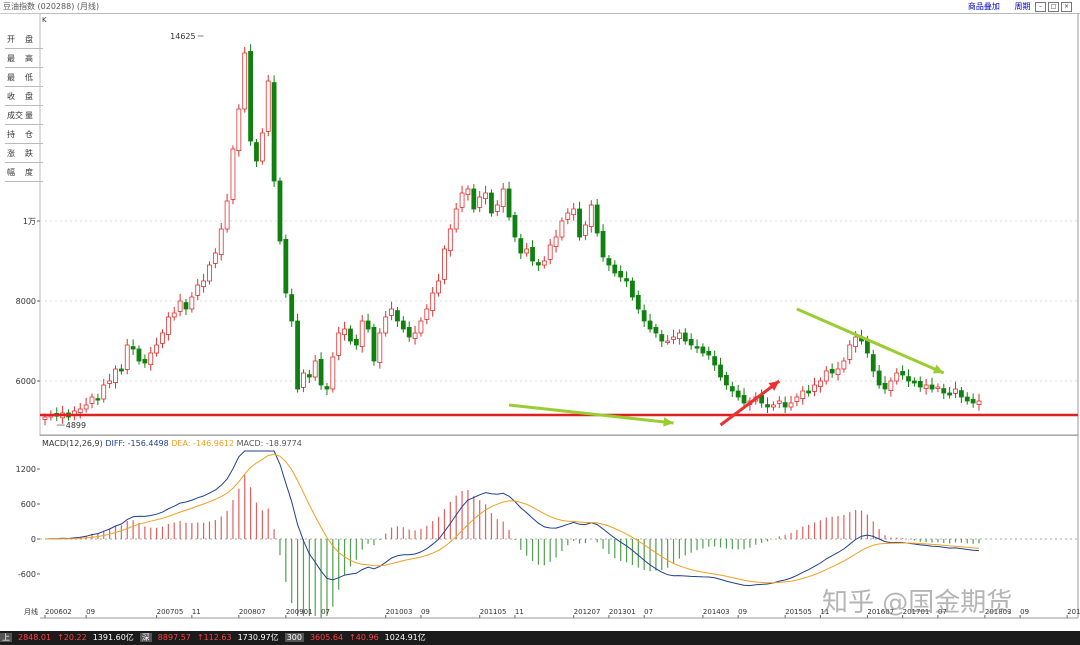  Describe the element at coordinates (58, 612) in the screenshot. I see `x-tick-label: 200602` at that location.